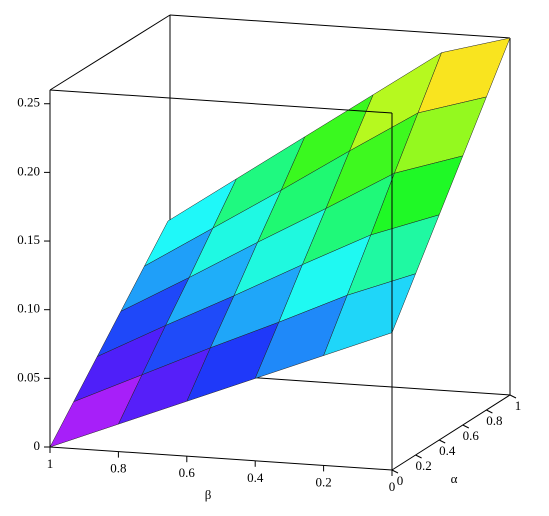 This screenshot has width=549, height=516. I want to click on x-axis-label: β, so click(208, 494).